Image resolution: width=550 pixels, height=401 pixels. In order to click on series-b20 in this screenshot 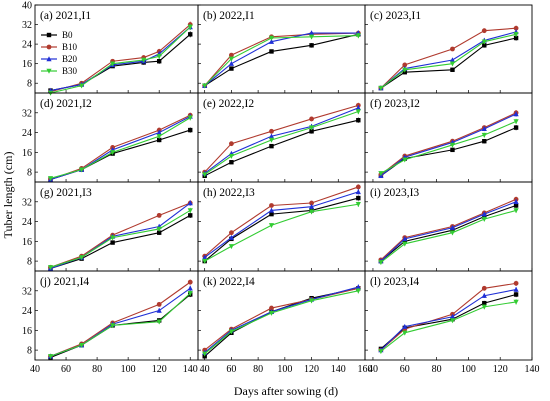, I will do `click(281, 224)`.